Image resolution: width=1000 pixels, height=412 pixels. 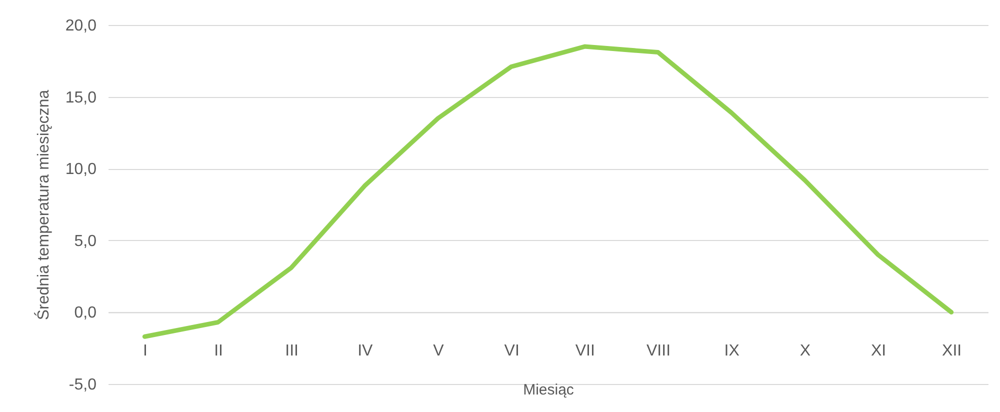 I want to click on x-tick-label: XII, so click(x=952, y=351).